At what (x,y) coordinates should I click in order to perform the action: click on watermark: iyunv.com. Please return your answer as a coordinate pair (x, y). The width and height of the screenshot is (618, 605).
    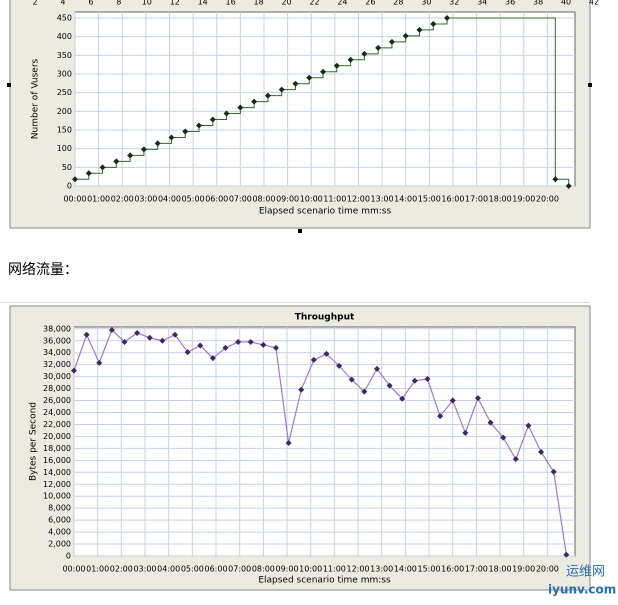
    Looking at the image, I should click on (582, 590).